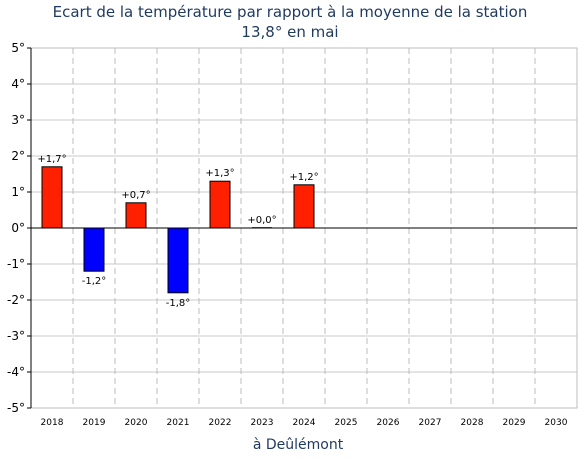  Describe the element at coordinates (514, 423) in the screenshot. I see `x-tick-label: 2029` at that location.